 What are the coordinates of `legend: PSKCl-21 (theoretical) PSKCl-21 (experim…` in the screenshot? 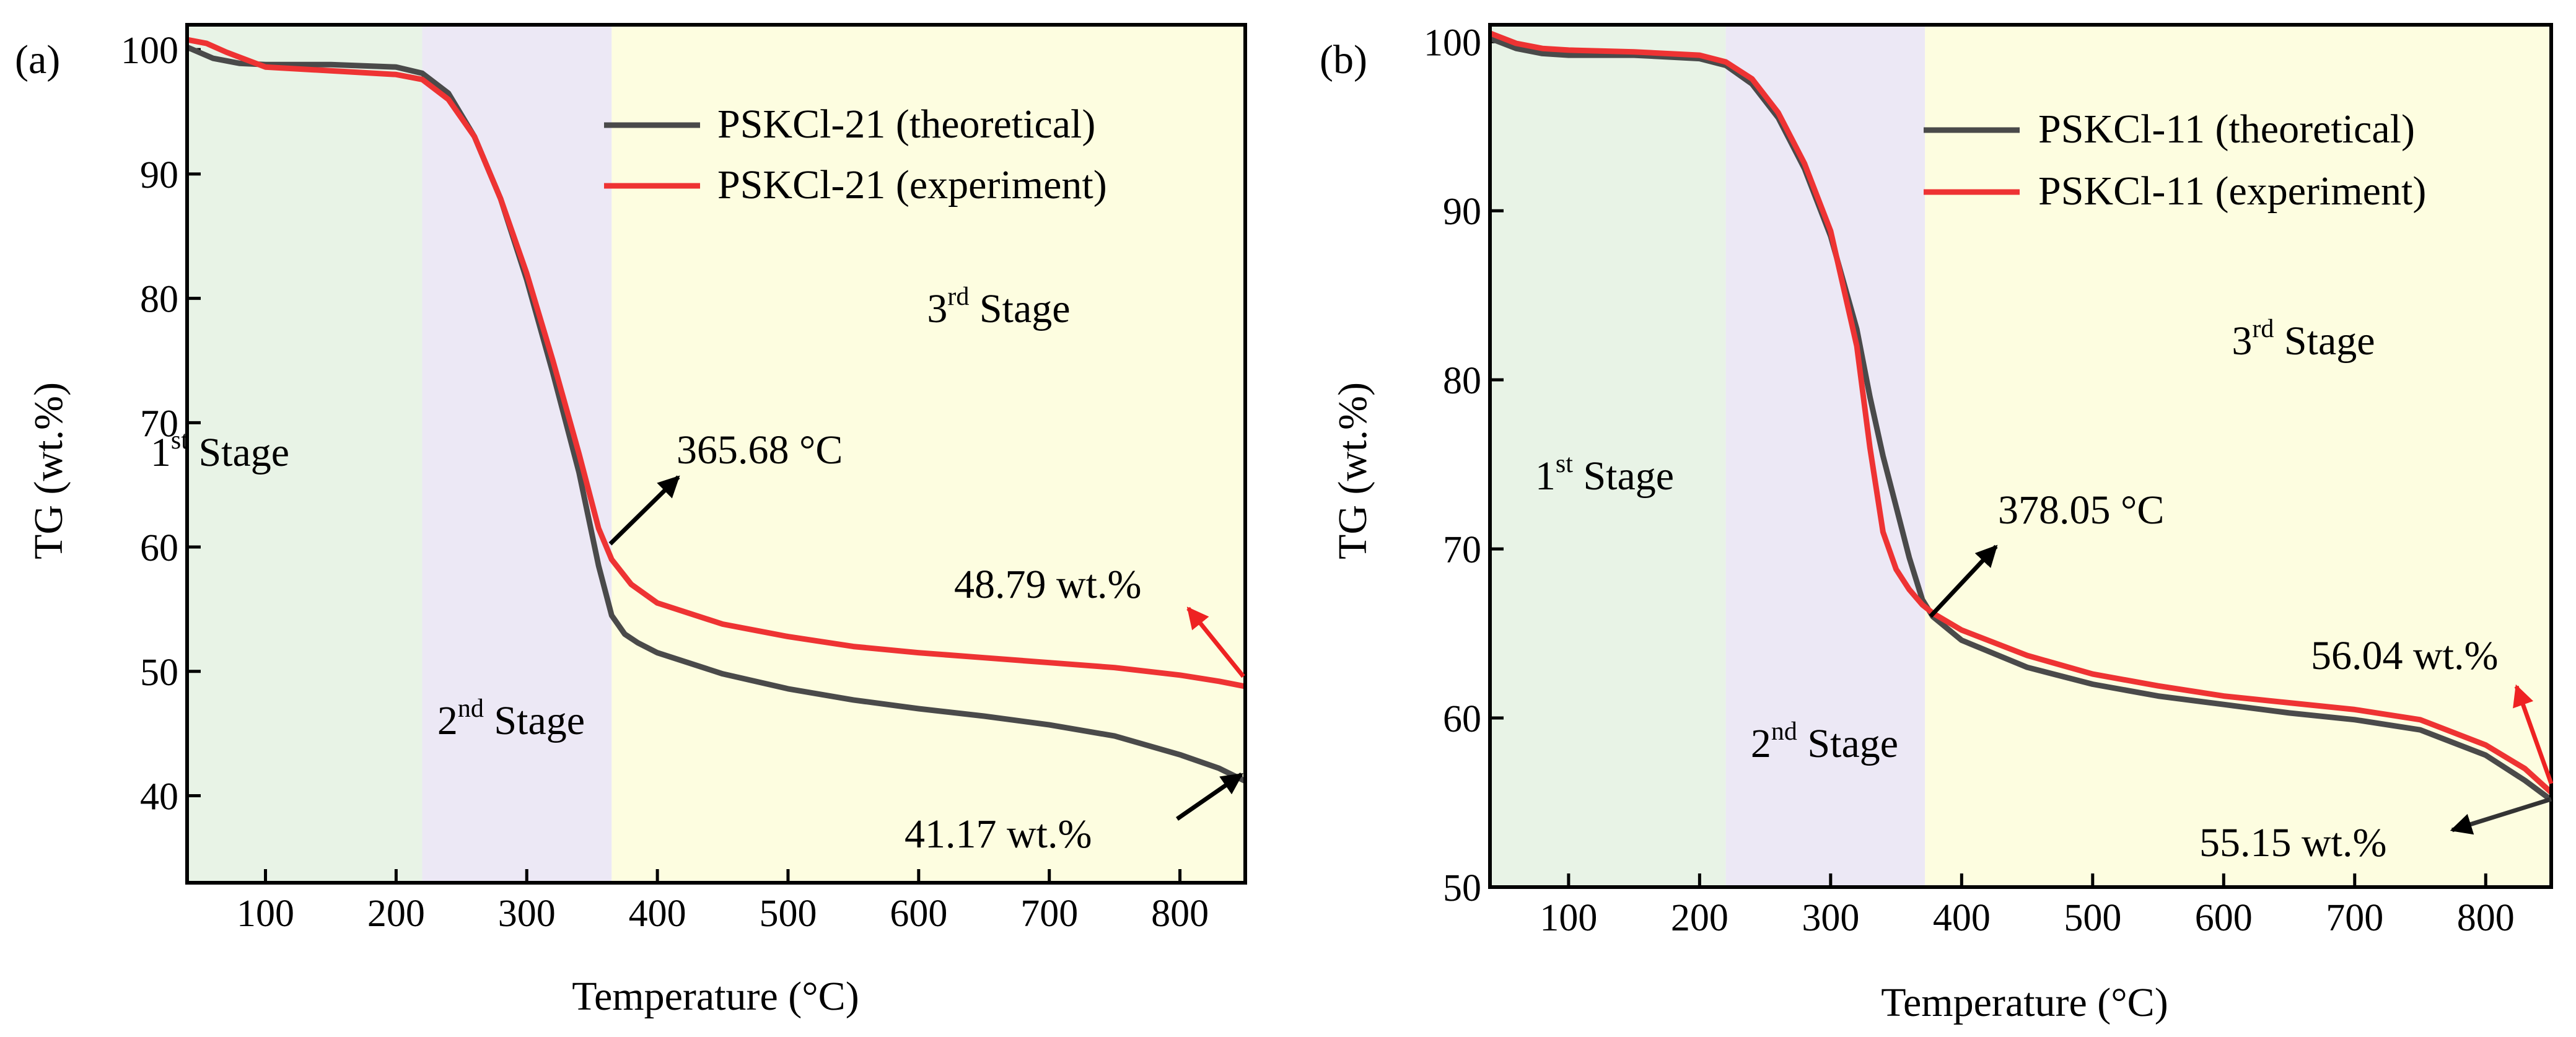 It's located at (855, 155).